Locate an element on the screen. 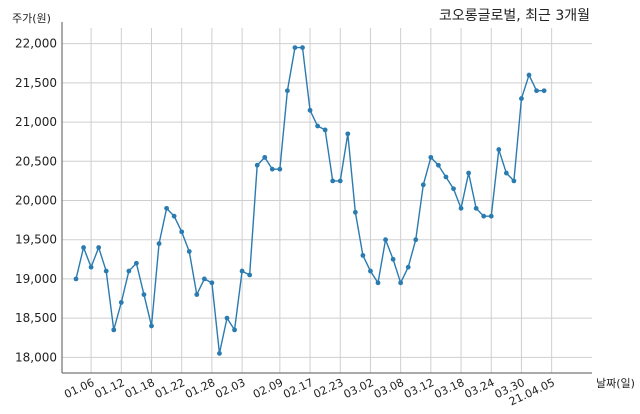 Image resolution: width=640 pixels, height=414 pixels. x-tick-label: 02.09 is located at coordinates (268, 388).